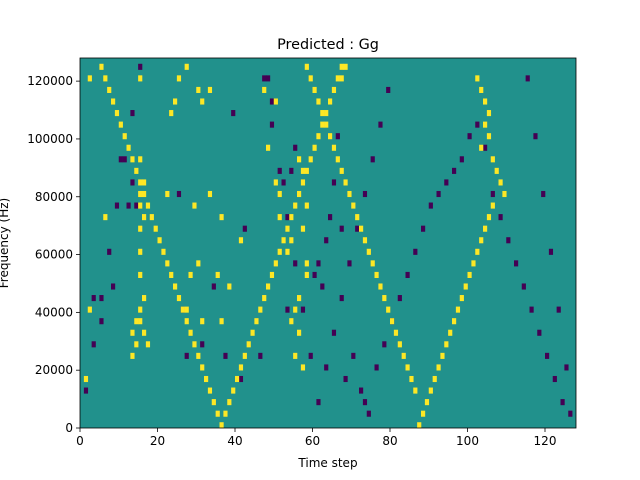 This screenshot has width=640, height=480. Describe the element at coordinates (157, 441) in the screenshot. I see `x-tick-label: 20` at that location.